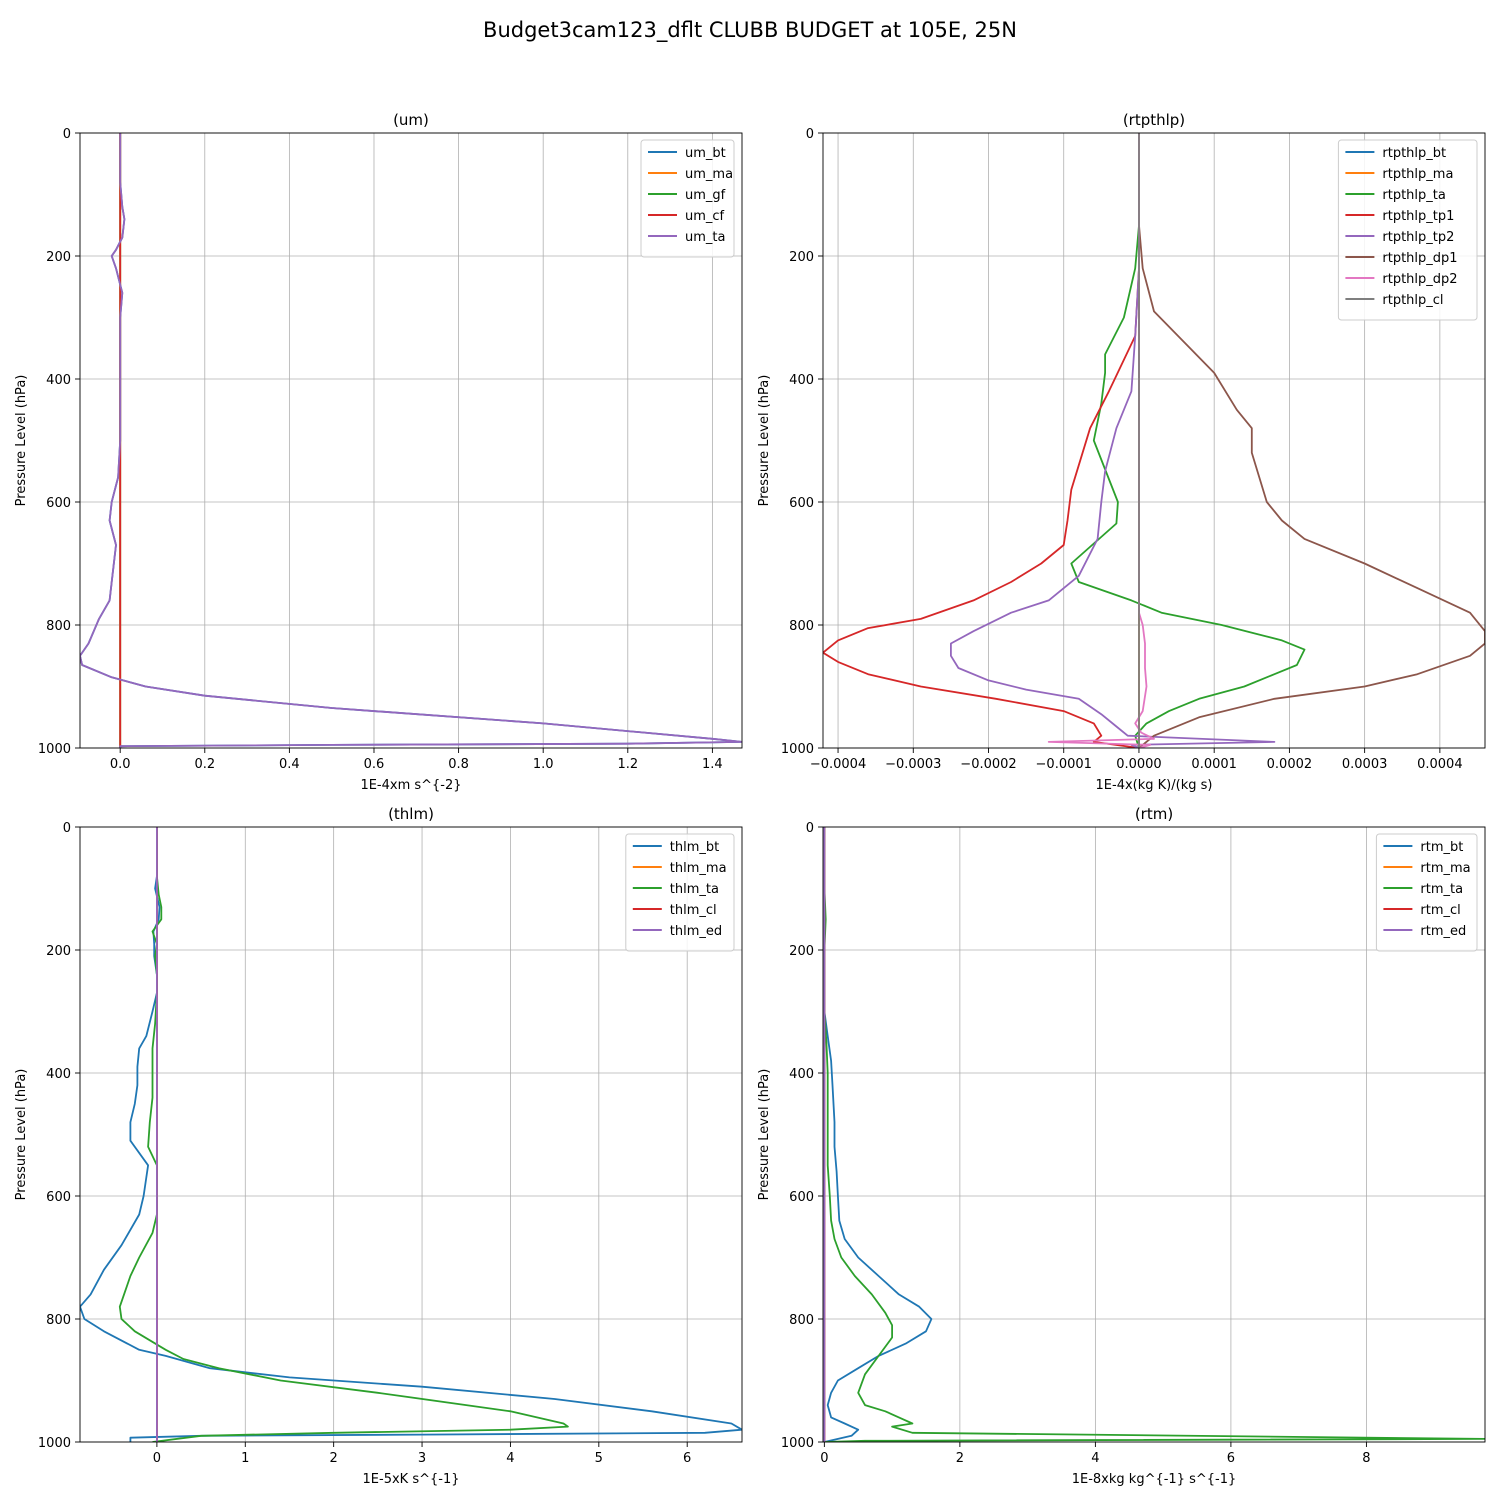  What do you see at coordinates (1412, 300) in the screenshot?
I see `legend-label: rtpthlp_cl` at bounding box center [1412, 300].